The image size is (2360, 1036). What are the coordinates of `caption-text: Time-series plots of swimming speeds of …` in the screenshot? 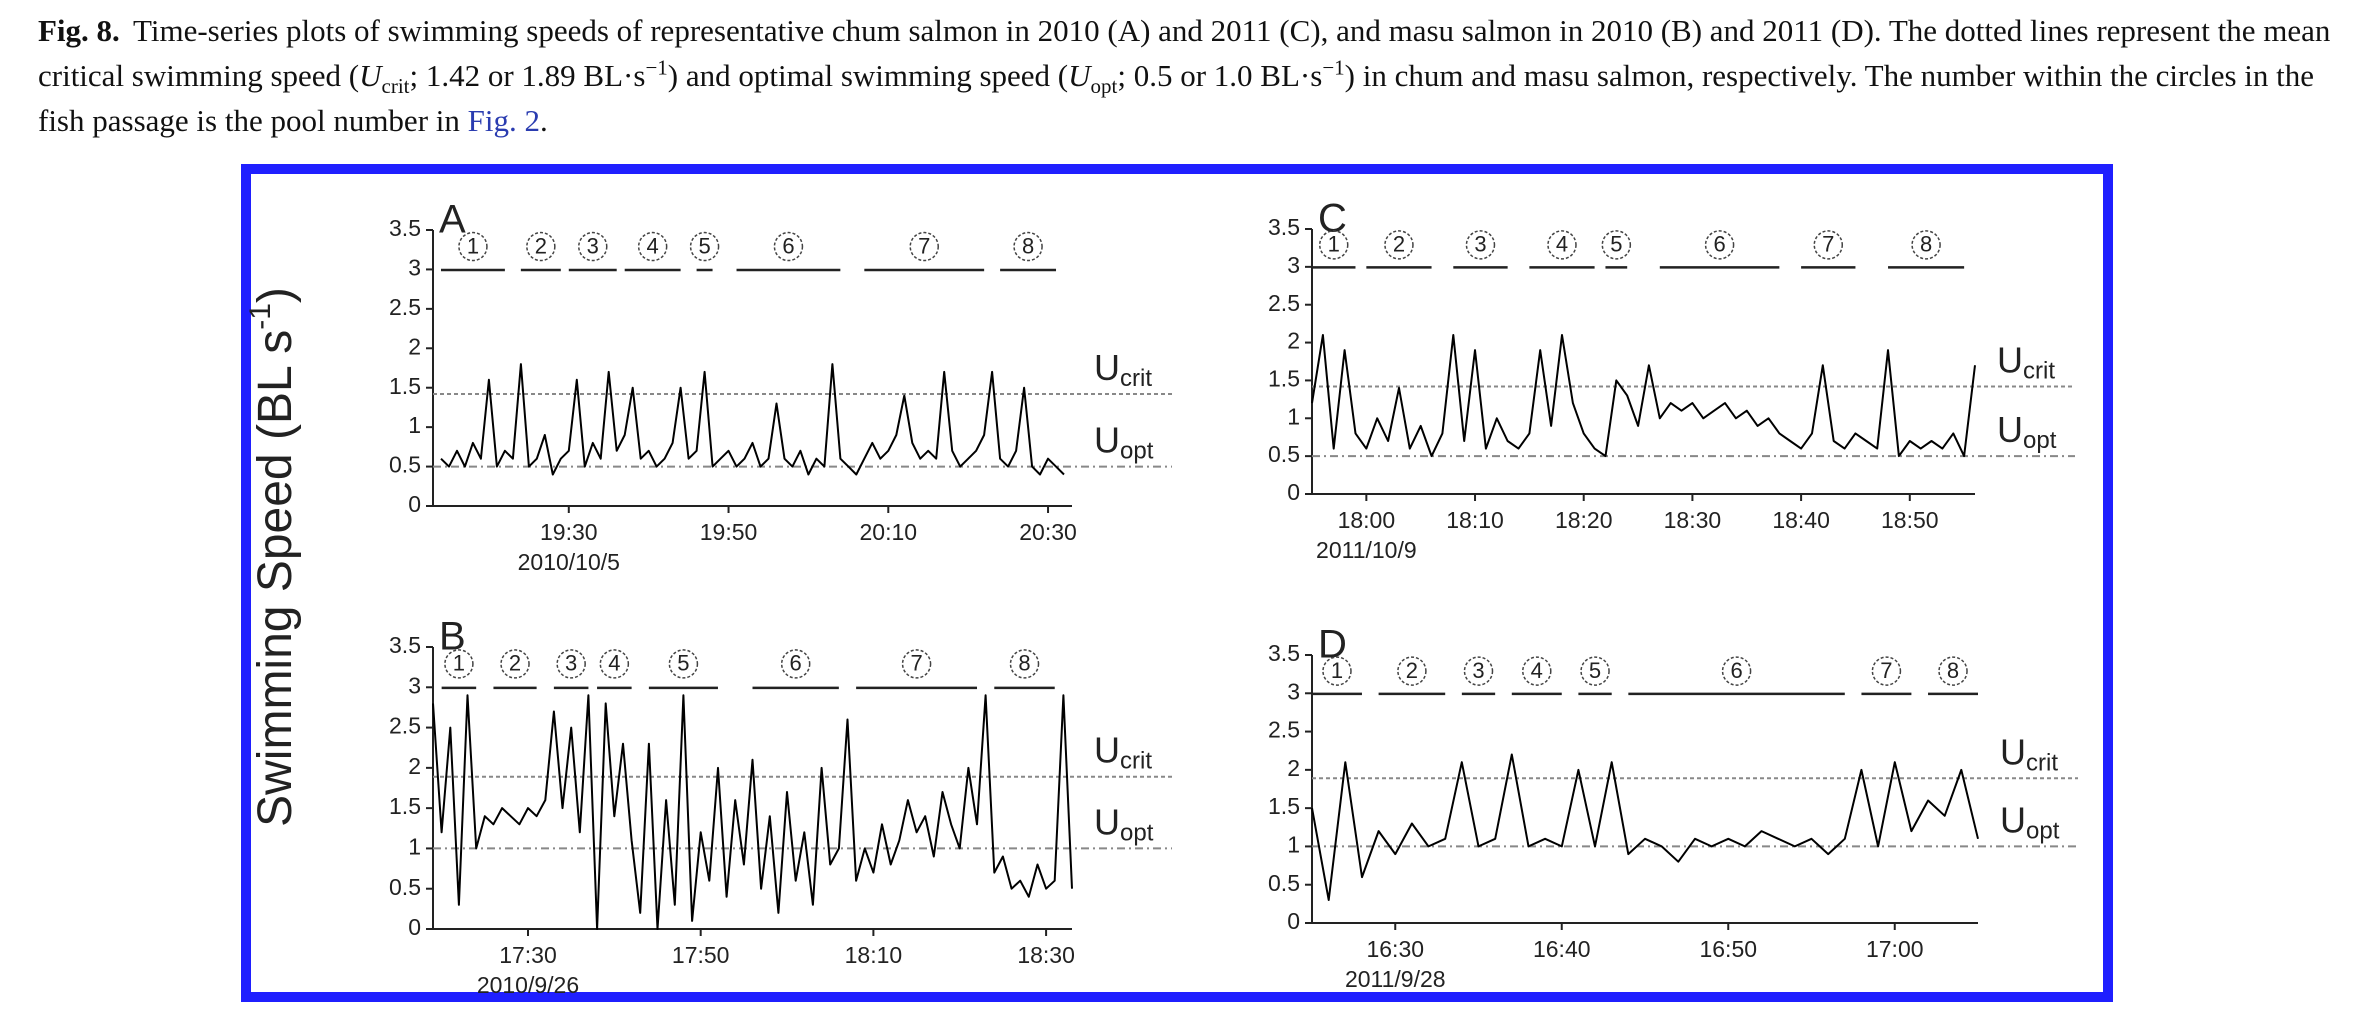 It's located at (1184, 53).